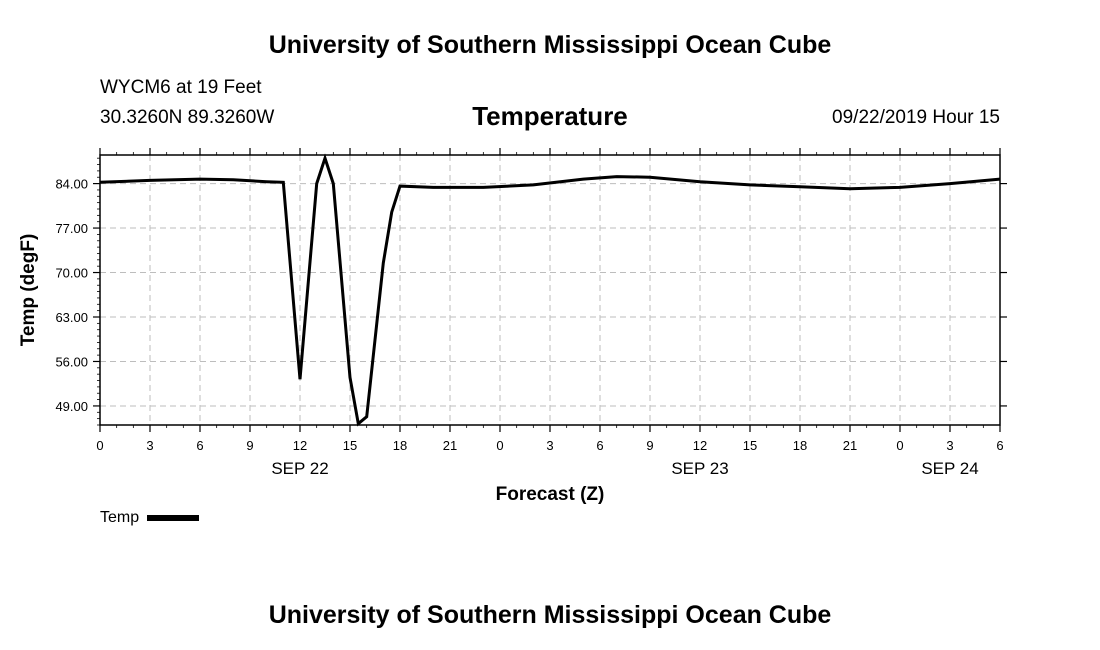 The height and width of the screenshot is (650, 1100). What do you see at coordinates (71, 228) in the screenshot?
I see `y-tick-label: 77.00` at bounding box center [71, 228].